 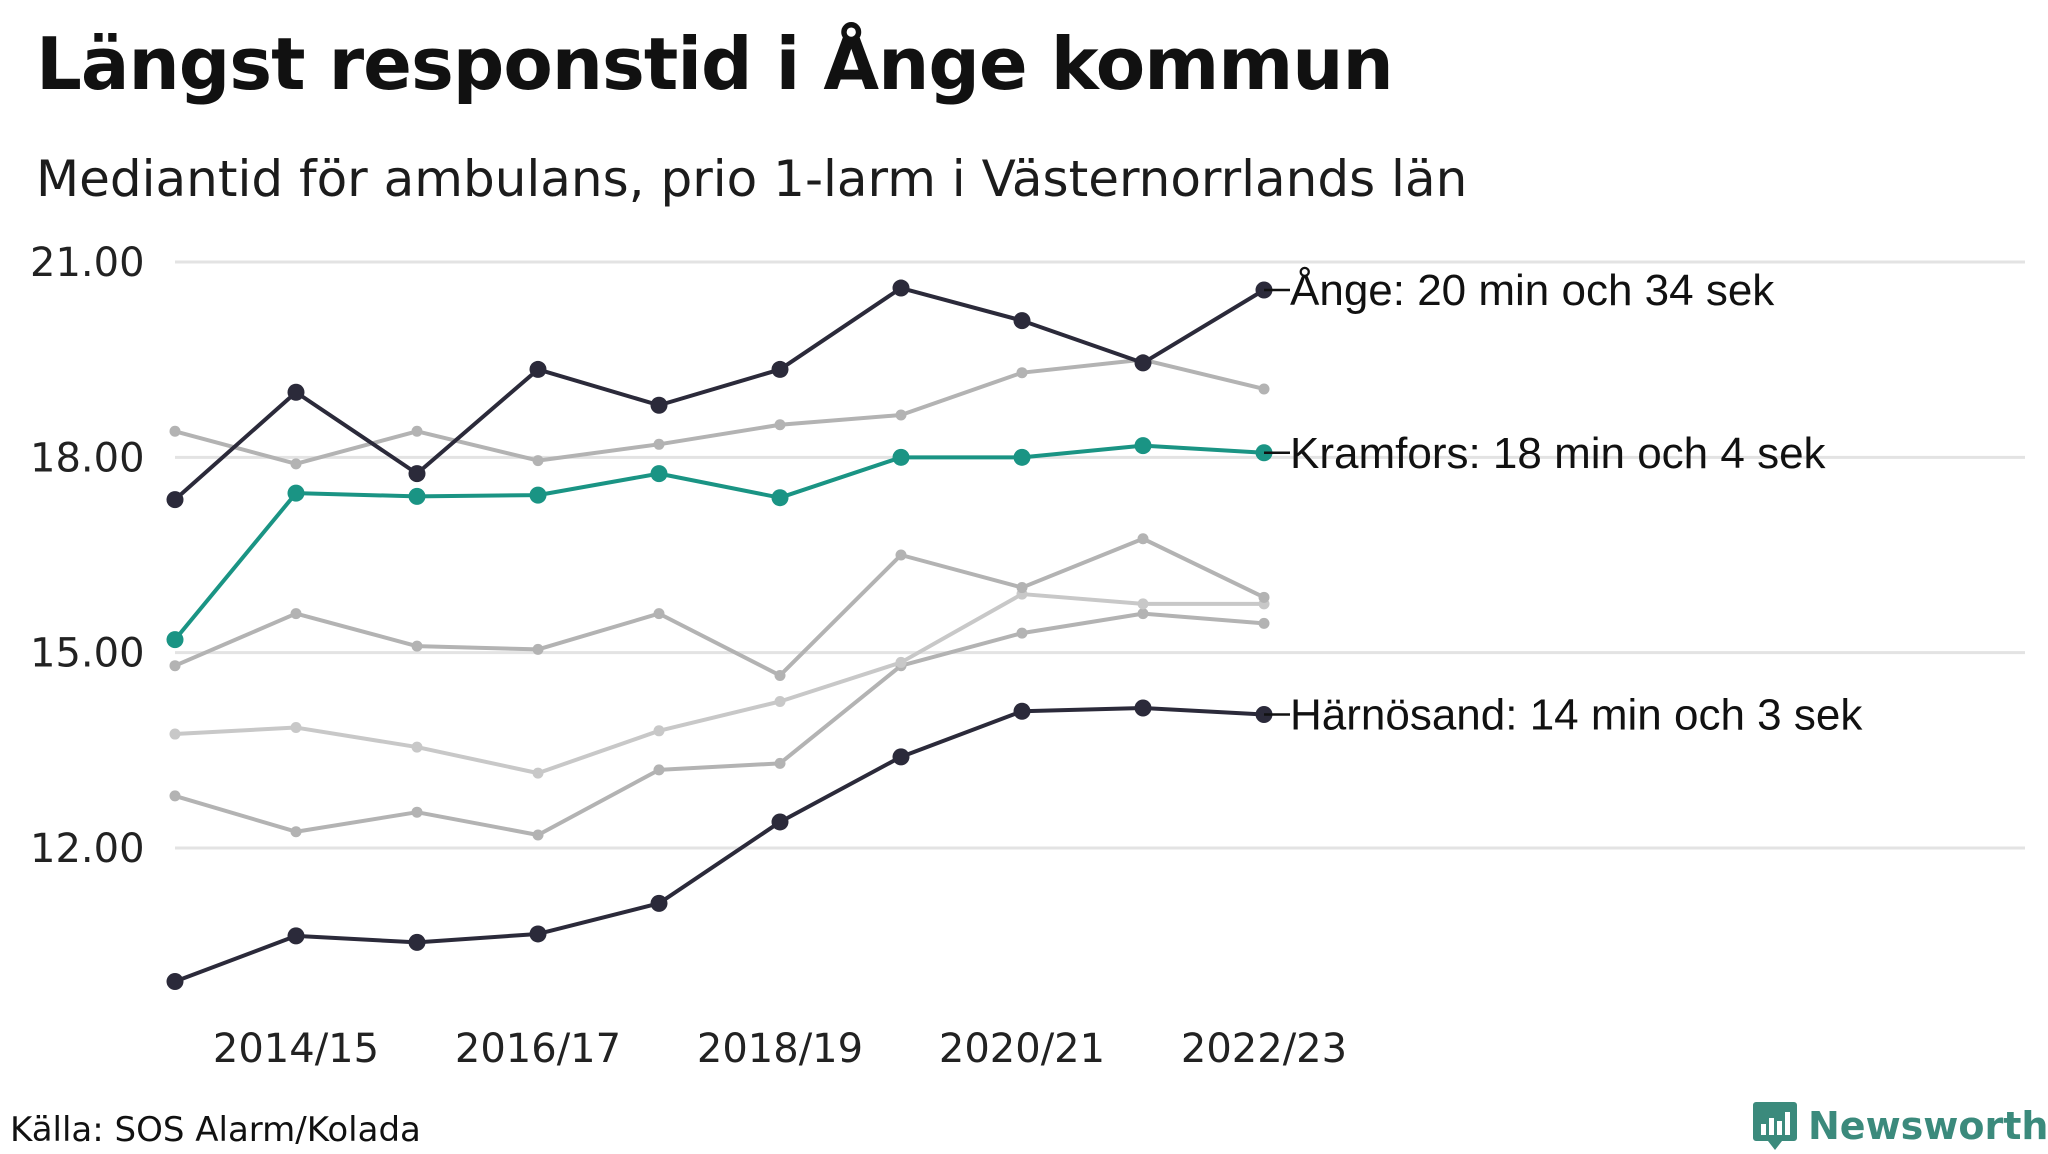 What do you see at coordinates (87, 654) in the screenshot?
I see `y-tick-label: 15.00` at bounding box center [87, 654].